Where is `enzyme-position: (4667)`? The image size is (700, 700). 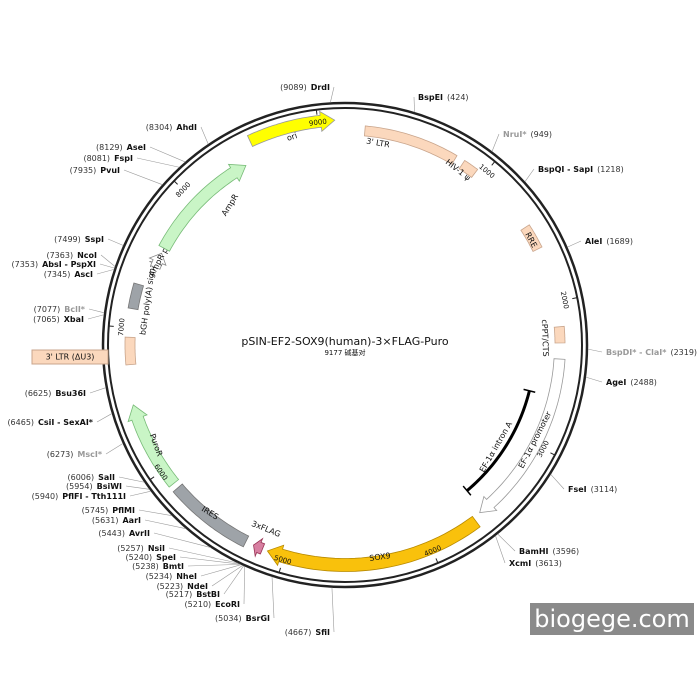
enzyme-position: (4667) is located at coordinates (298, 632).